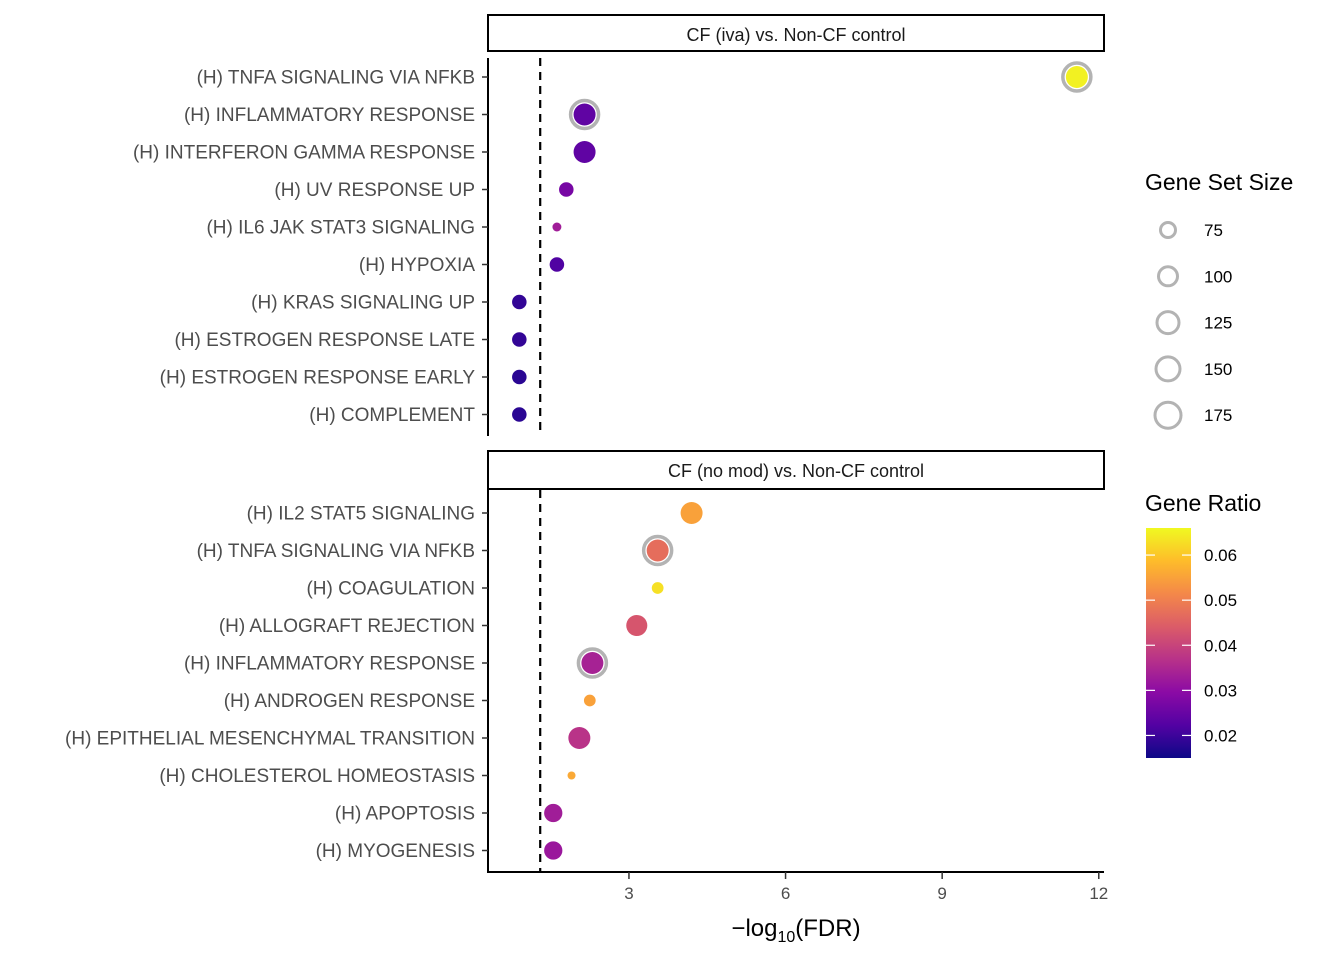  Describe the element at coordinates (1220, 555) in the screenshot. I see `color-legend-label: 0.06` at that location.